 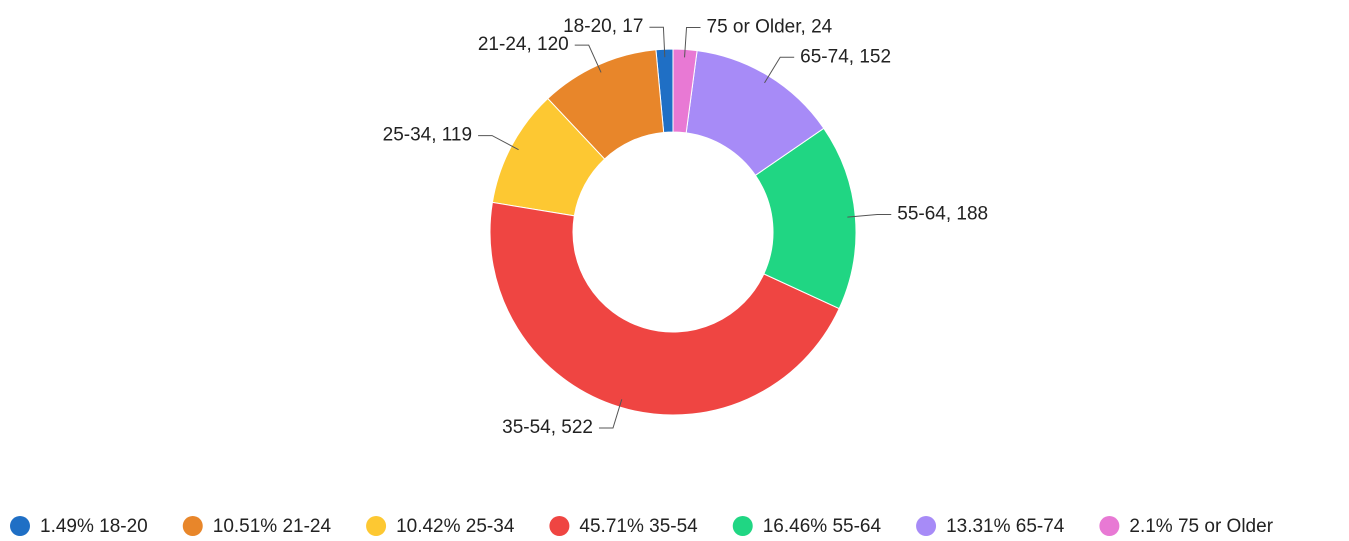 What do you see at coordinates (272, 526) in the screenshot?
I see `legend-label: 10.51% 21-24` at bounding box center [272, 526].